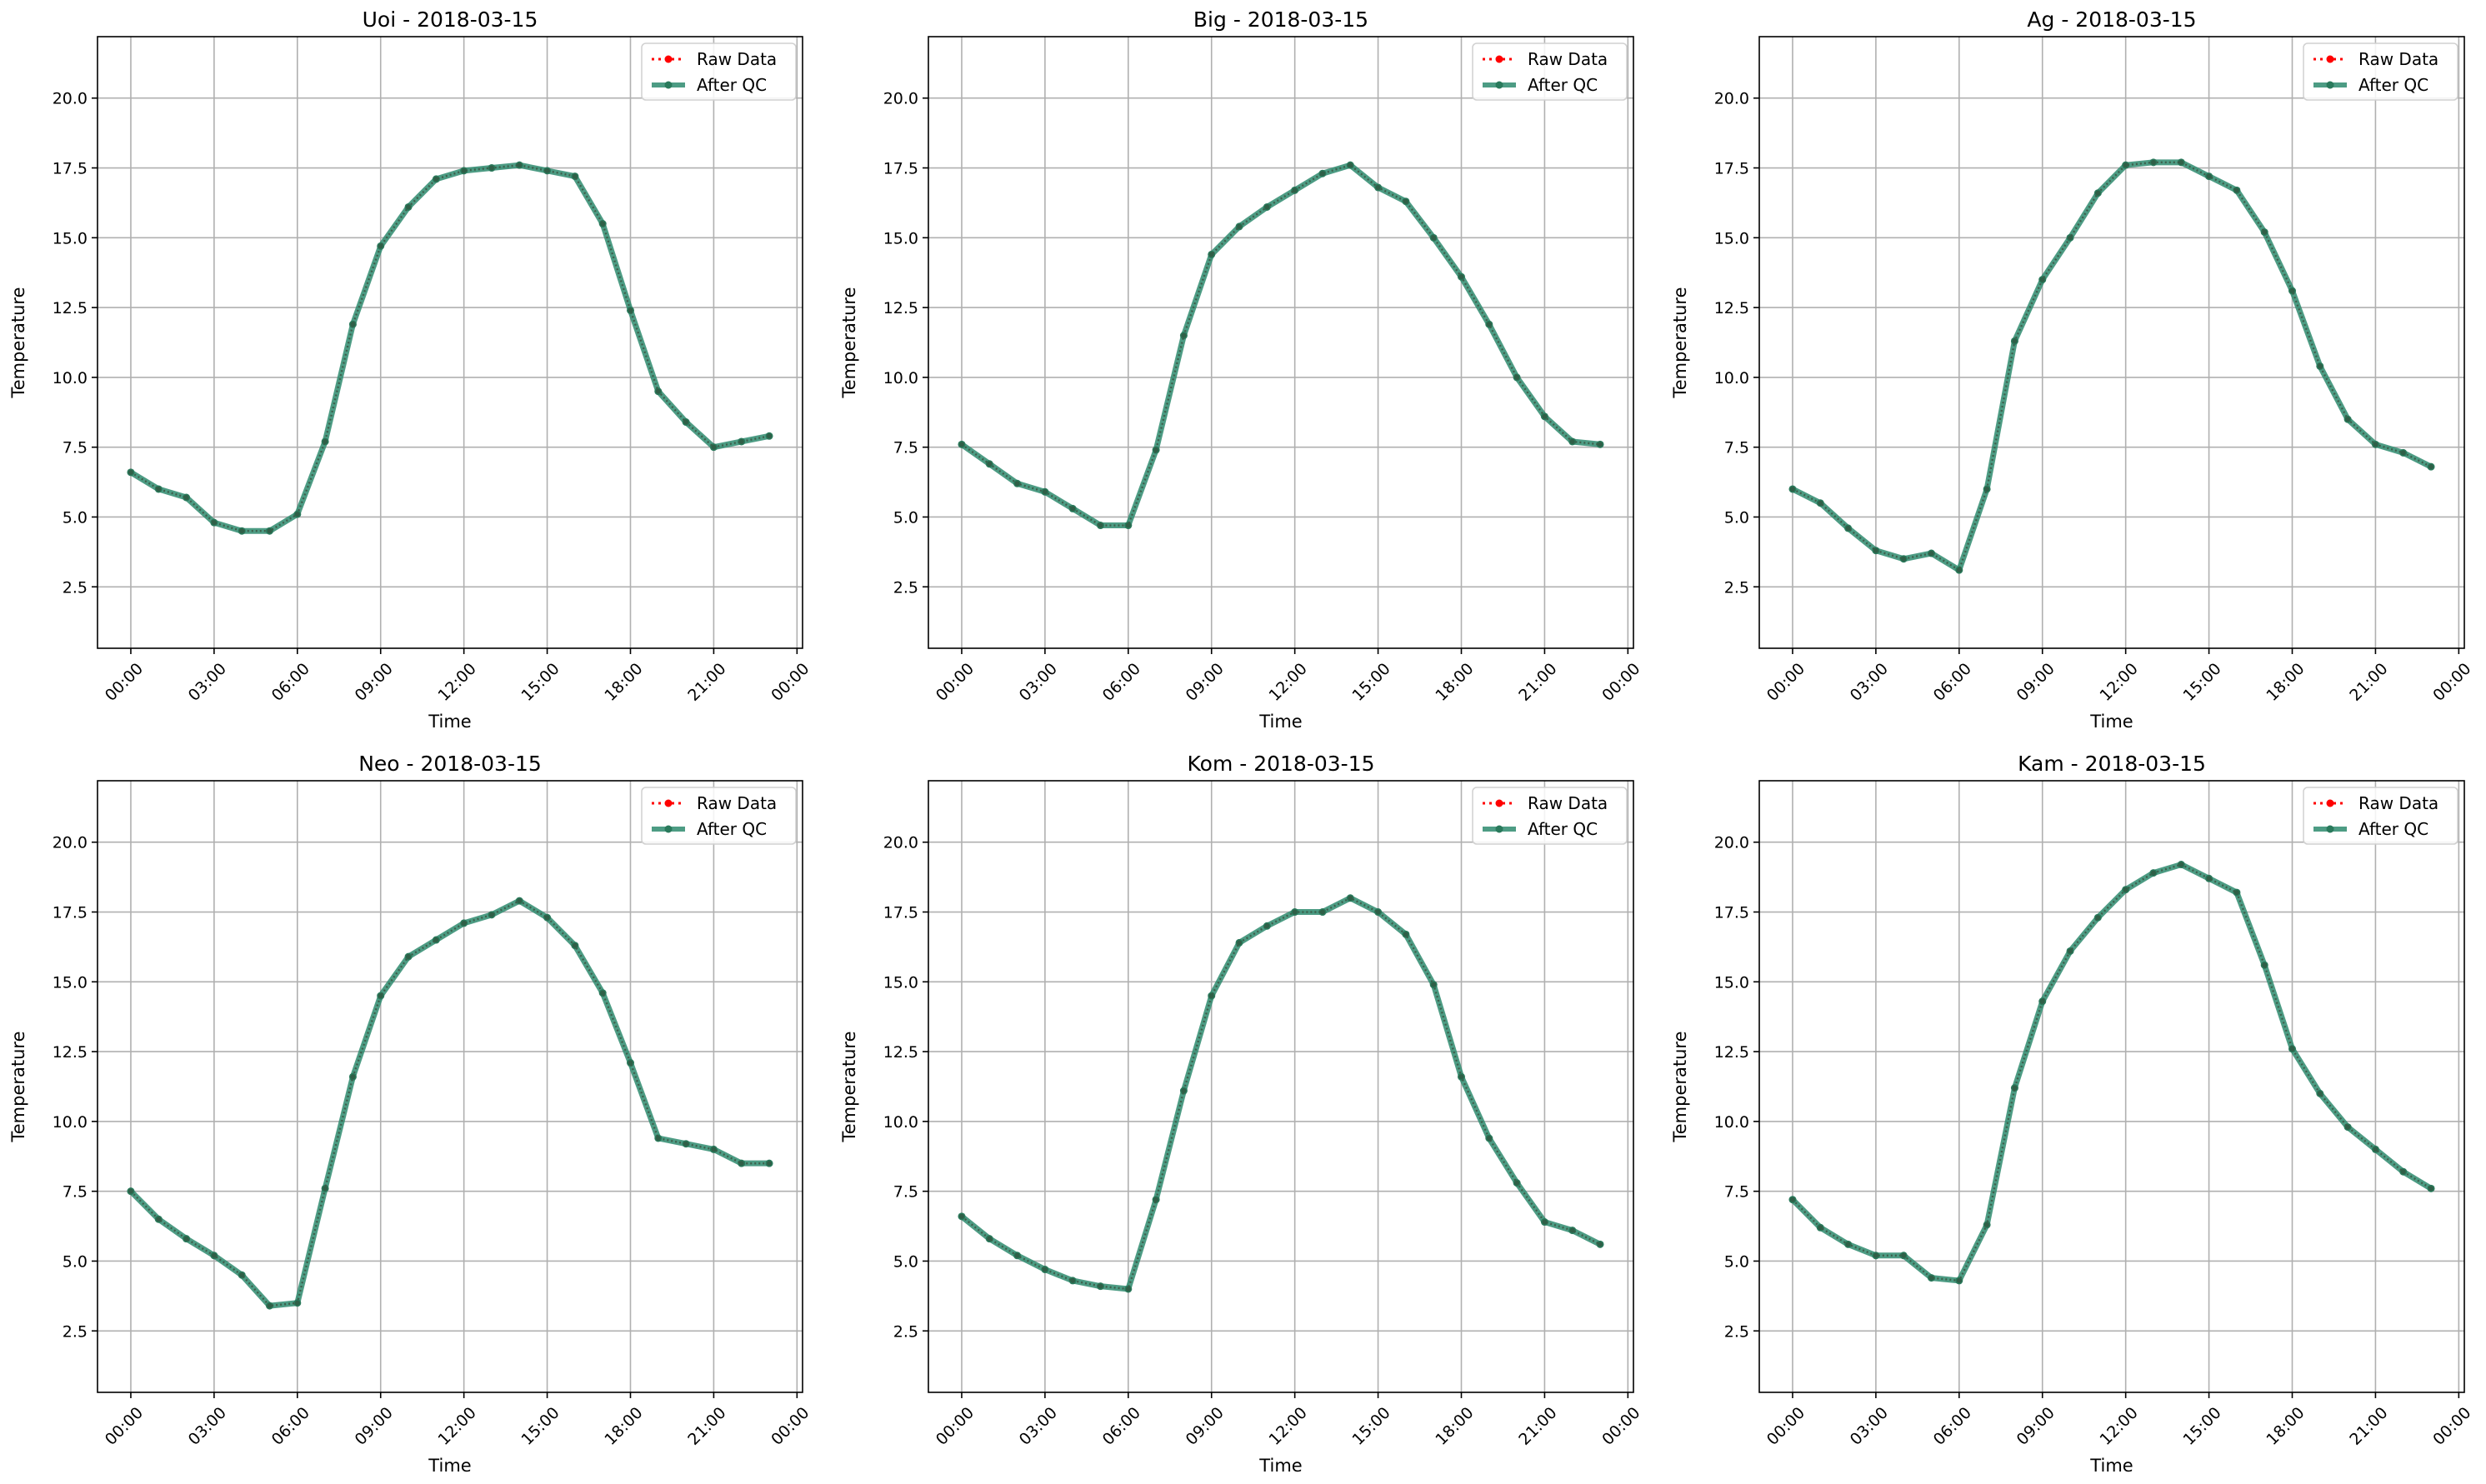  What do you see at coordinates (450, 19) in the screenshot?
I see `chart-title: Uoi - 2018-03-15` at bounding box center [450, 19].